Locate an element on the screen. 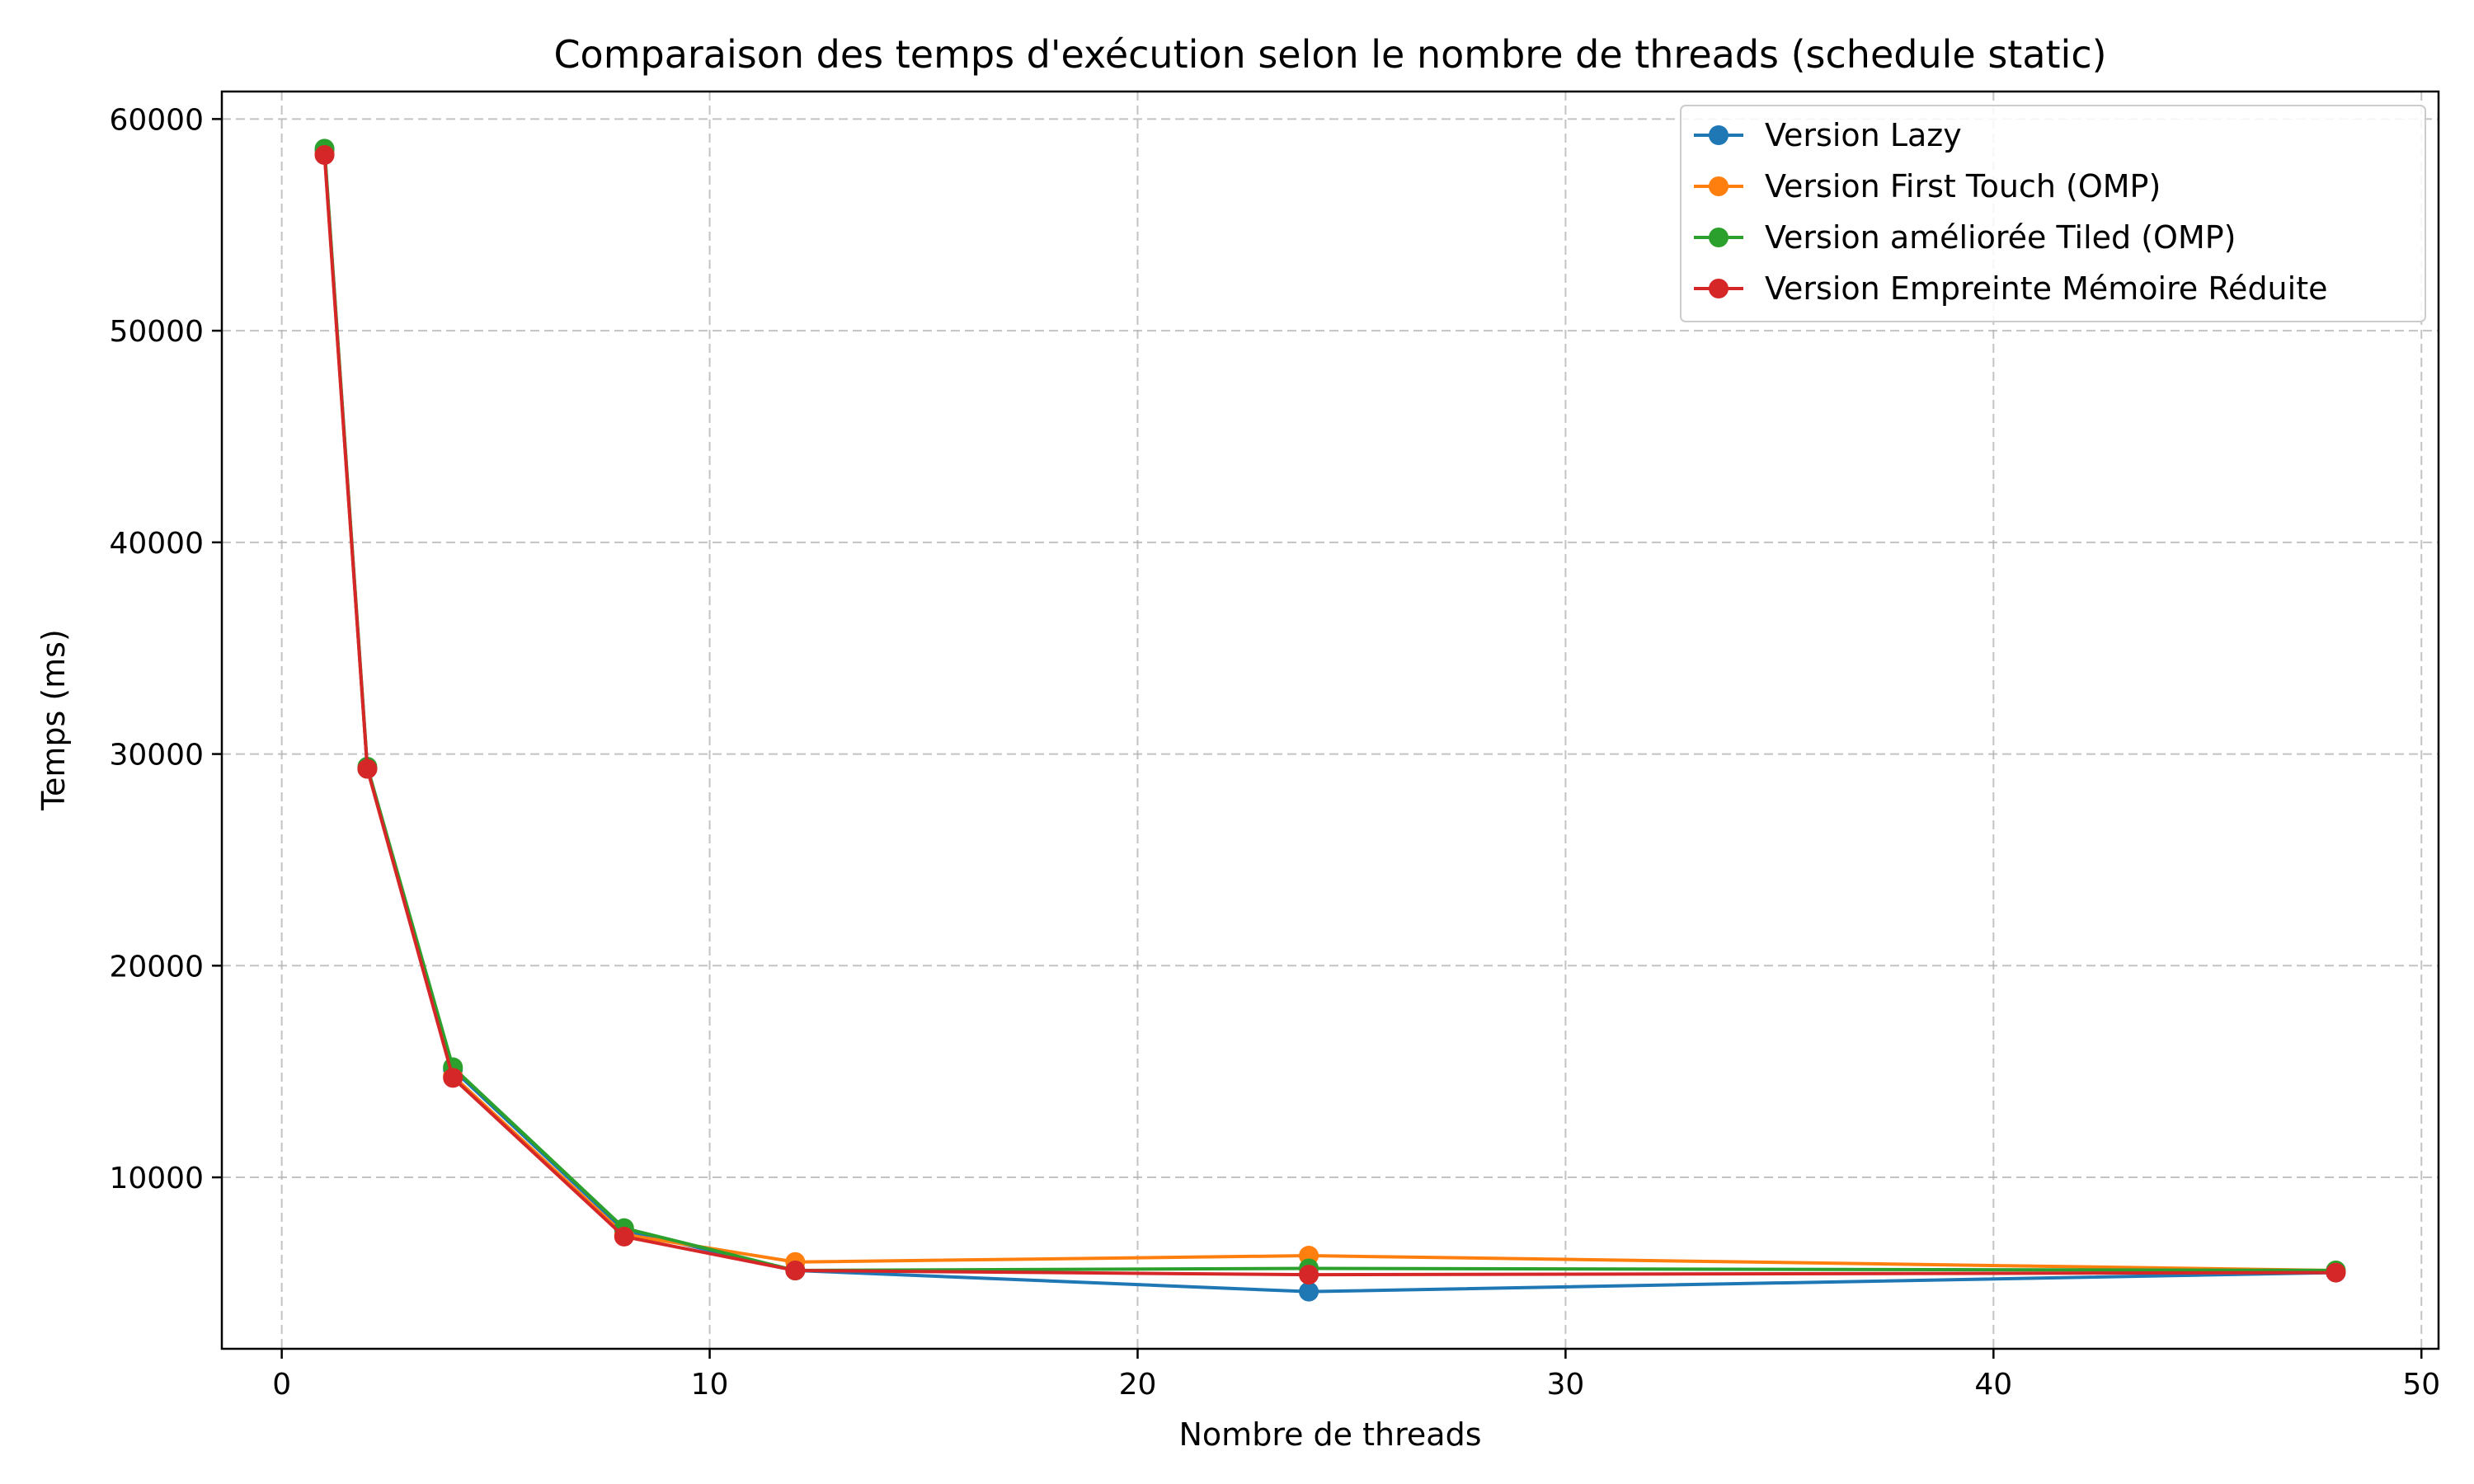 This screenshot has height=1484, width=2474. y-tick-label: 60000 is located at coordinates (156, 120).